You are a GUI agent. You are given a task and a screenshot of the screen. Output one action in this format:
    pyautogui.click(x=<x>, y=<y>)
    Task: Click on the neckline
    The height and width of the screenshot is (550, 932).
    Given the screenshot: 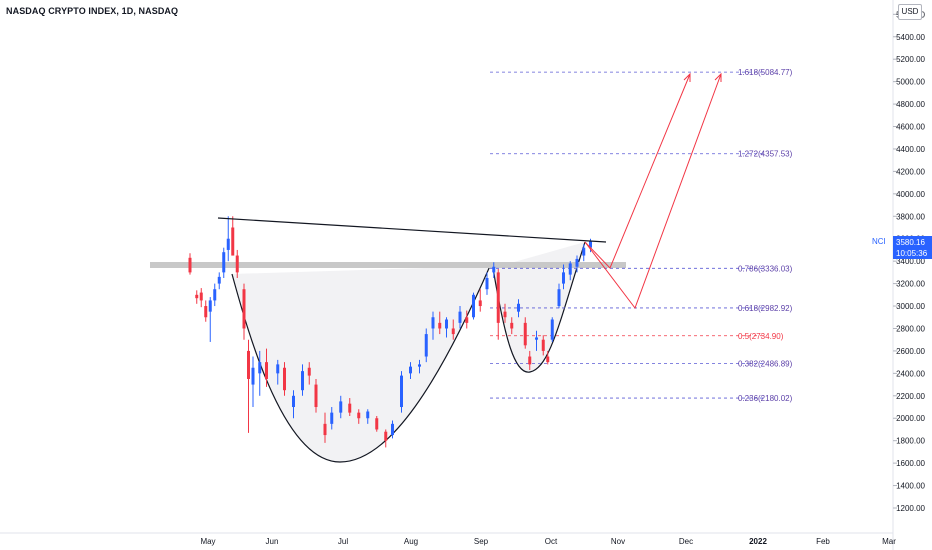 What is the action you would take?
    pyautogui.click(x=412, y=230)
    